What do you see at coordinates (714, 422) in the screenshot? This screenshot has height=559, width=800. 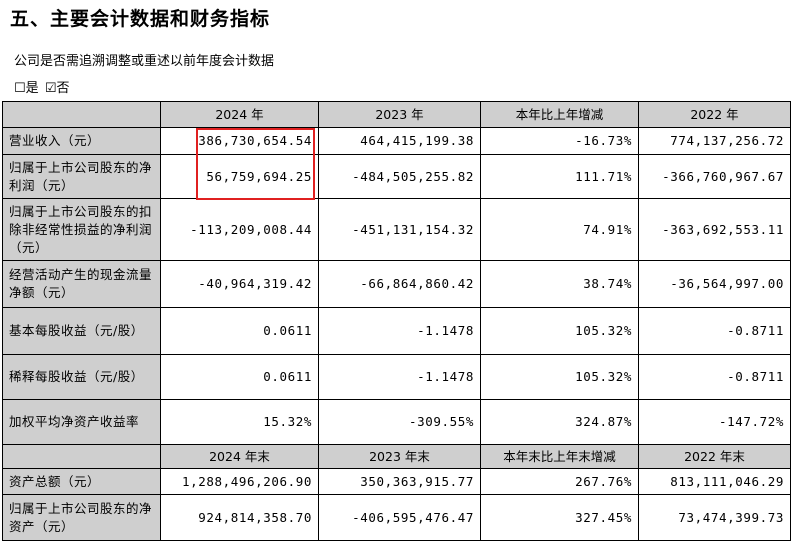 I see `value-cell: -147.72%` at bounding box center [714, 422].